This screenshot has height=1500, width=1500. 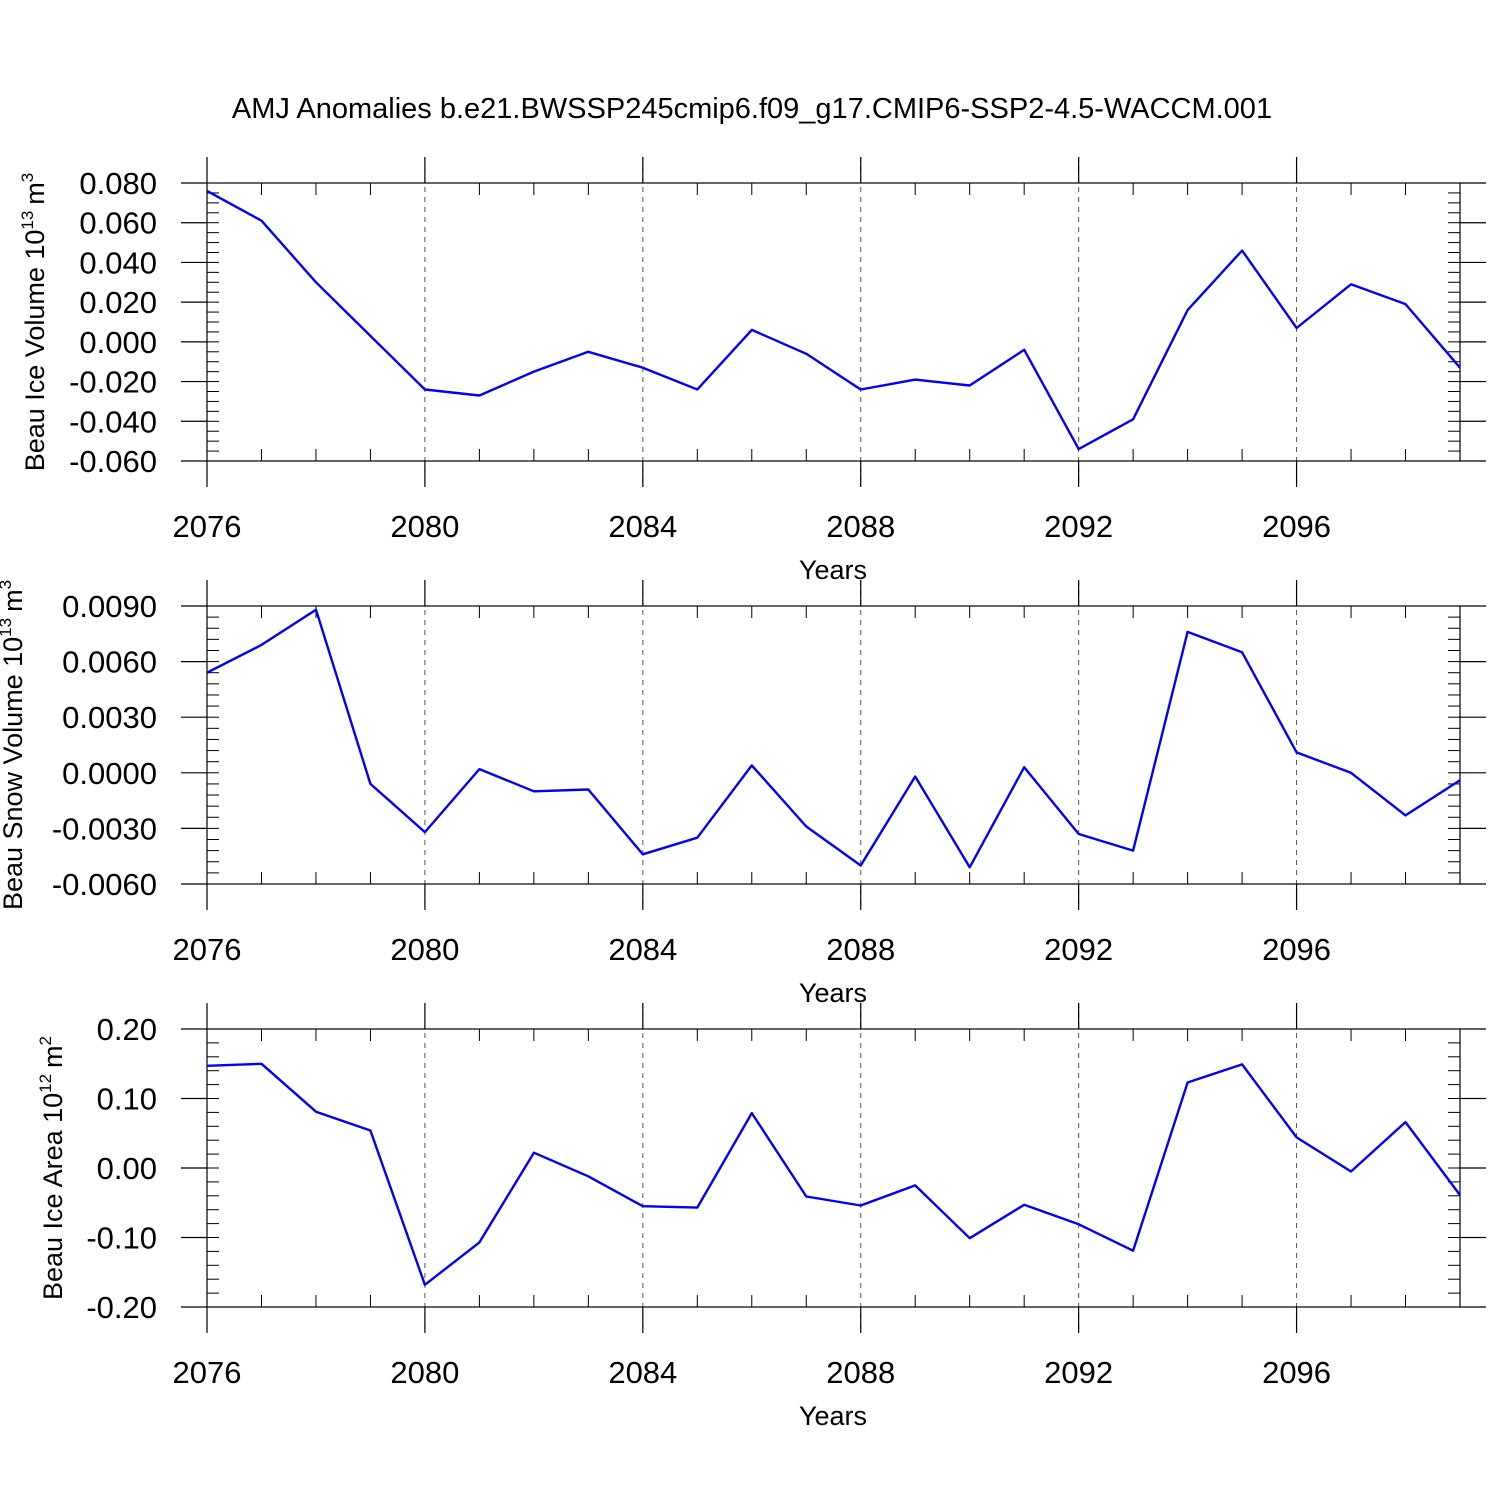 I want to click on y-tick-label: 0.0090, so click(x=109, y=606).